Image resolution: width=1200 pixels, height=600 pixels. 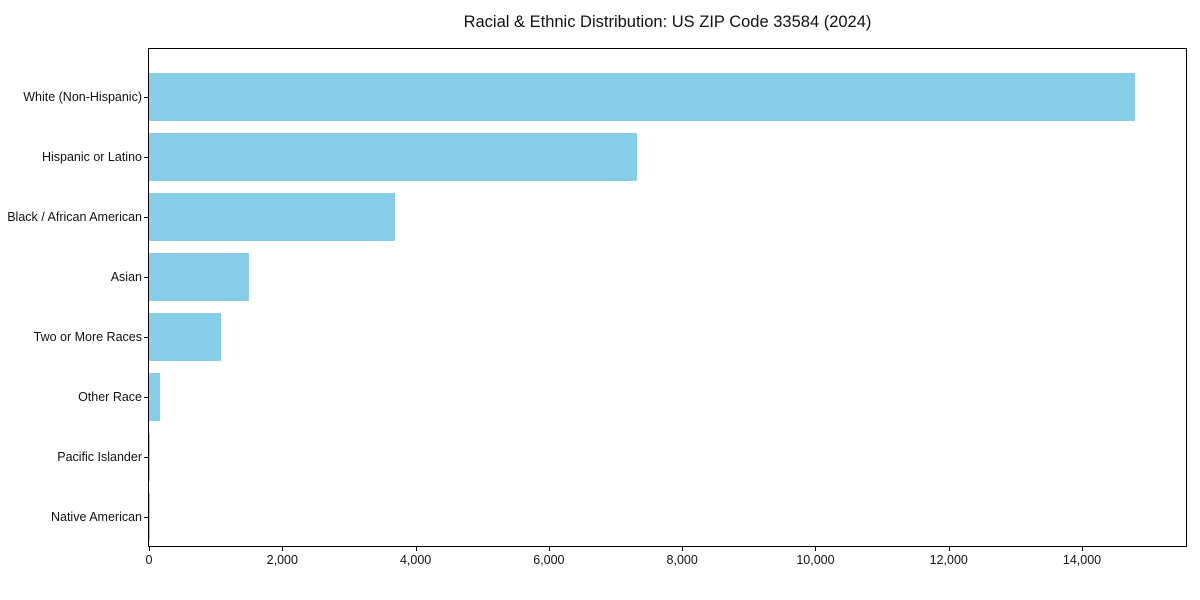 I want to click on x-axis-tick-label: 14,000, so click(x=1082, y=560).